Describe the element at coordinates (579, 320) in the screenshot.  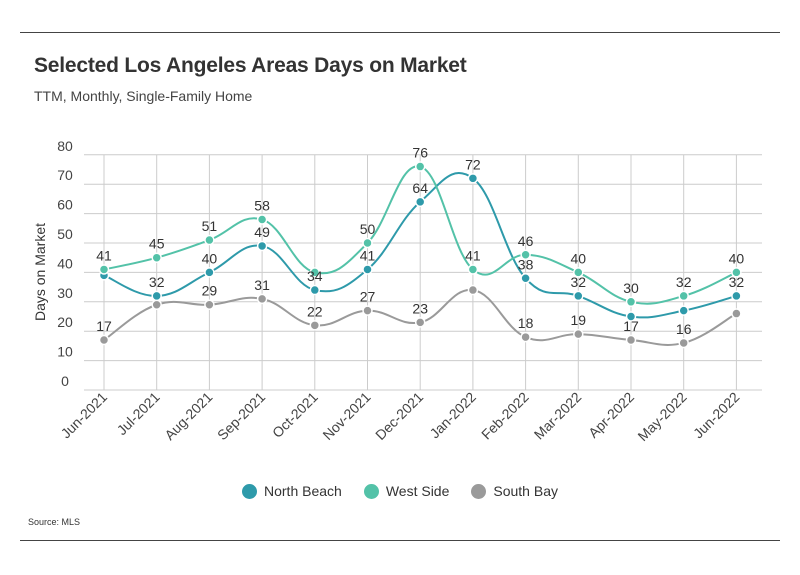
I see `data-label-south-bay: 19` at that location.